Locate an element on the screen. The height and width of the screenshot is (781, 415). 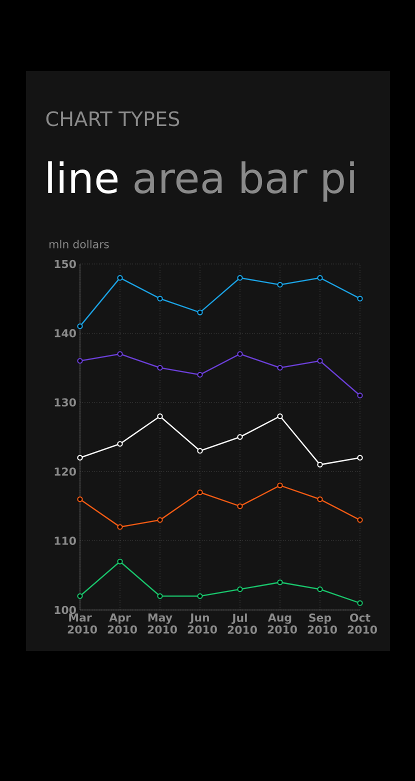
x-tick-label: Aug 2010 is located at coordinates (282, 624).